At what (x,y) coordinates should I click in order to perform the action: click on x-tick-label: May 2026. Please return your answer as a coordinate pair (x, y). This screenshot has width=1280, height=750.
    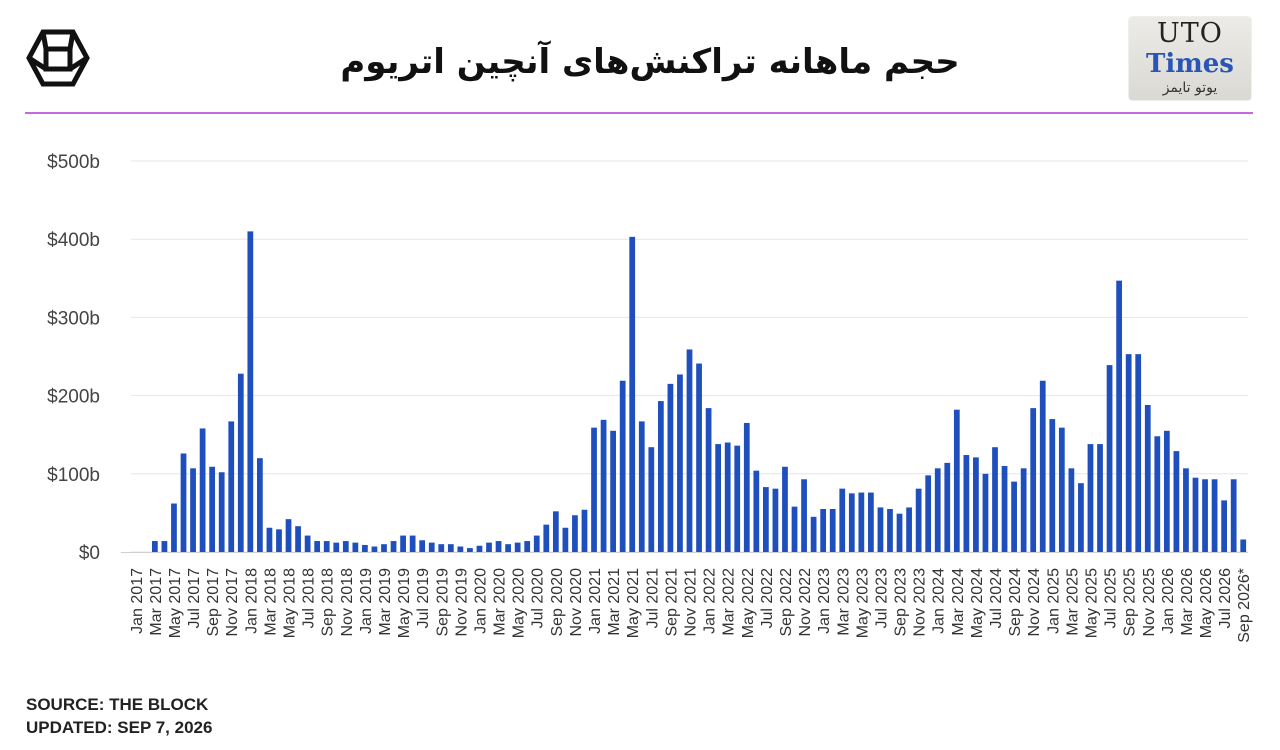
    Looking at the image, I should click on (1206, 603).